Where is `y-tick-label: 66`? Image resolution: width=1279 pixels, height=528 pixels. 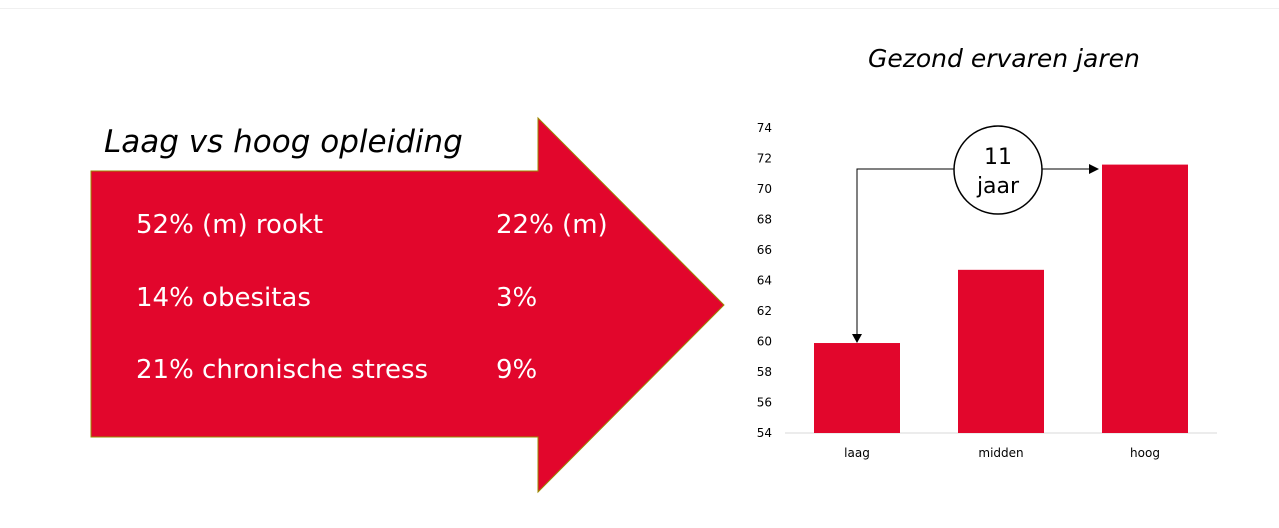 y-tick-label: 66 is located at coordinates (764, 250).